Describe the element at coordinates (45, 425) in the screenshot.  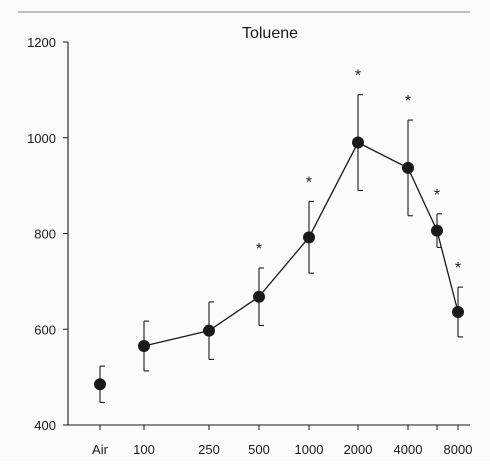
I see `y-tick-label: 400` at that location.